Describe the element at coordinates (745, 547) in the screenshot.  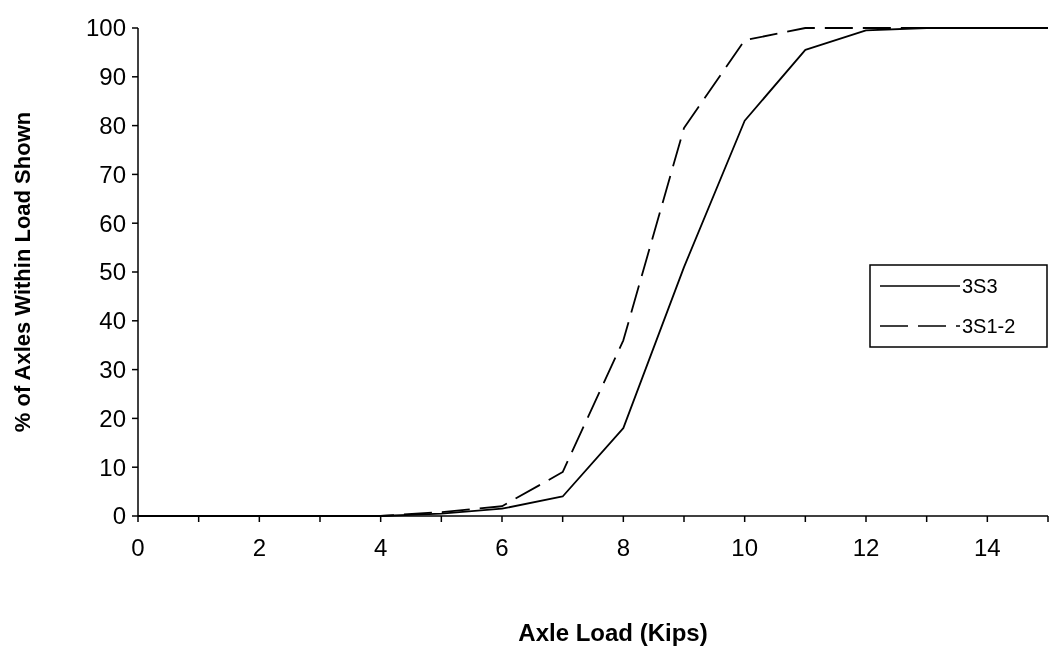
I see `x-tick-label: 10` at that location.